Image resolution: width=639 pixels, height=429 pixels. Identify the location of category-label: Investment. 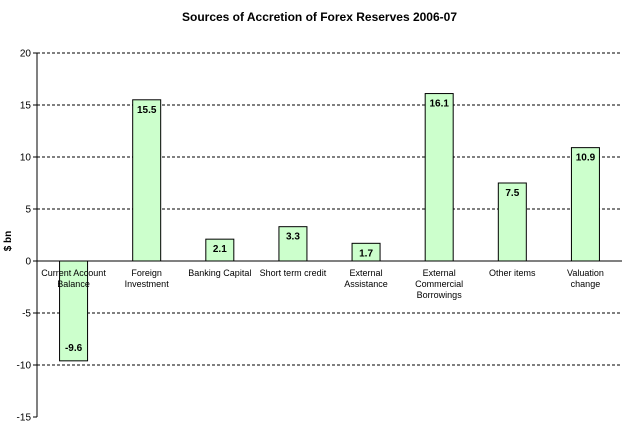
(147, 284).